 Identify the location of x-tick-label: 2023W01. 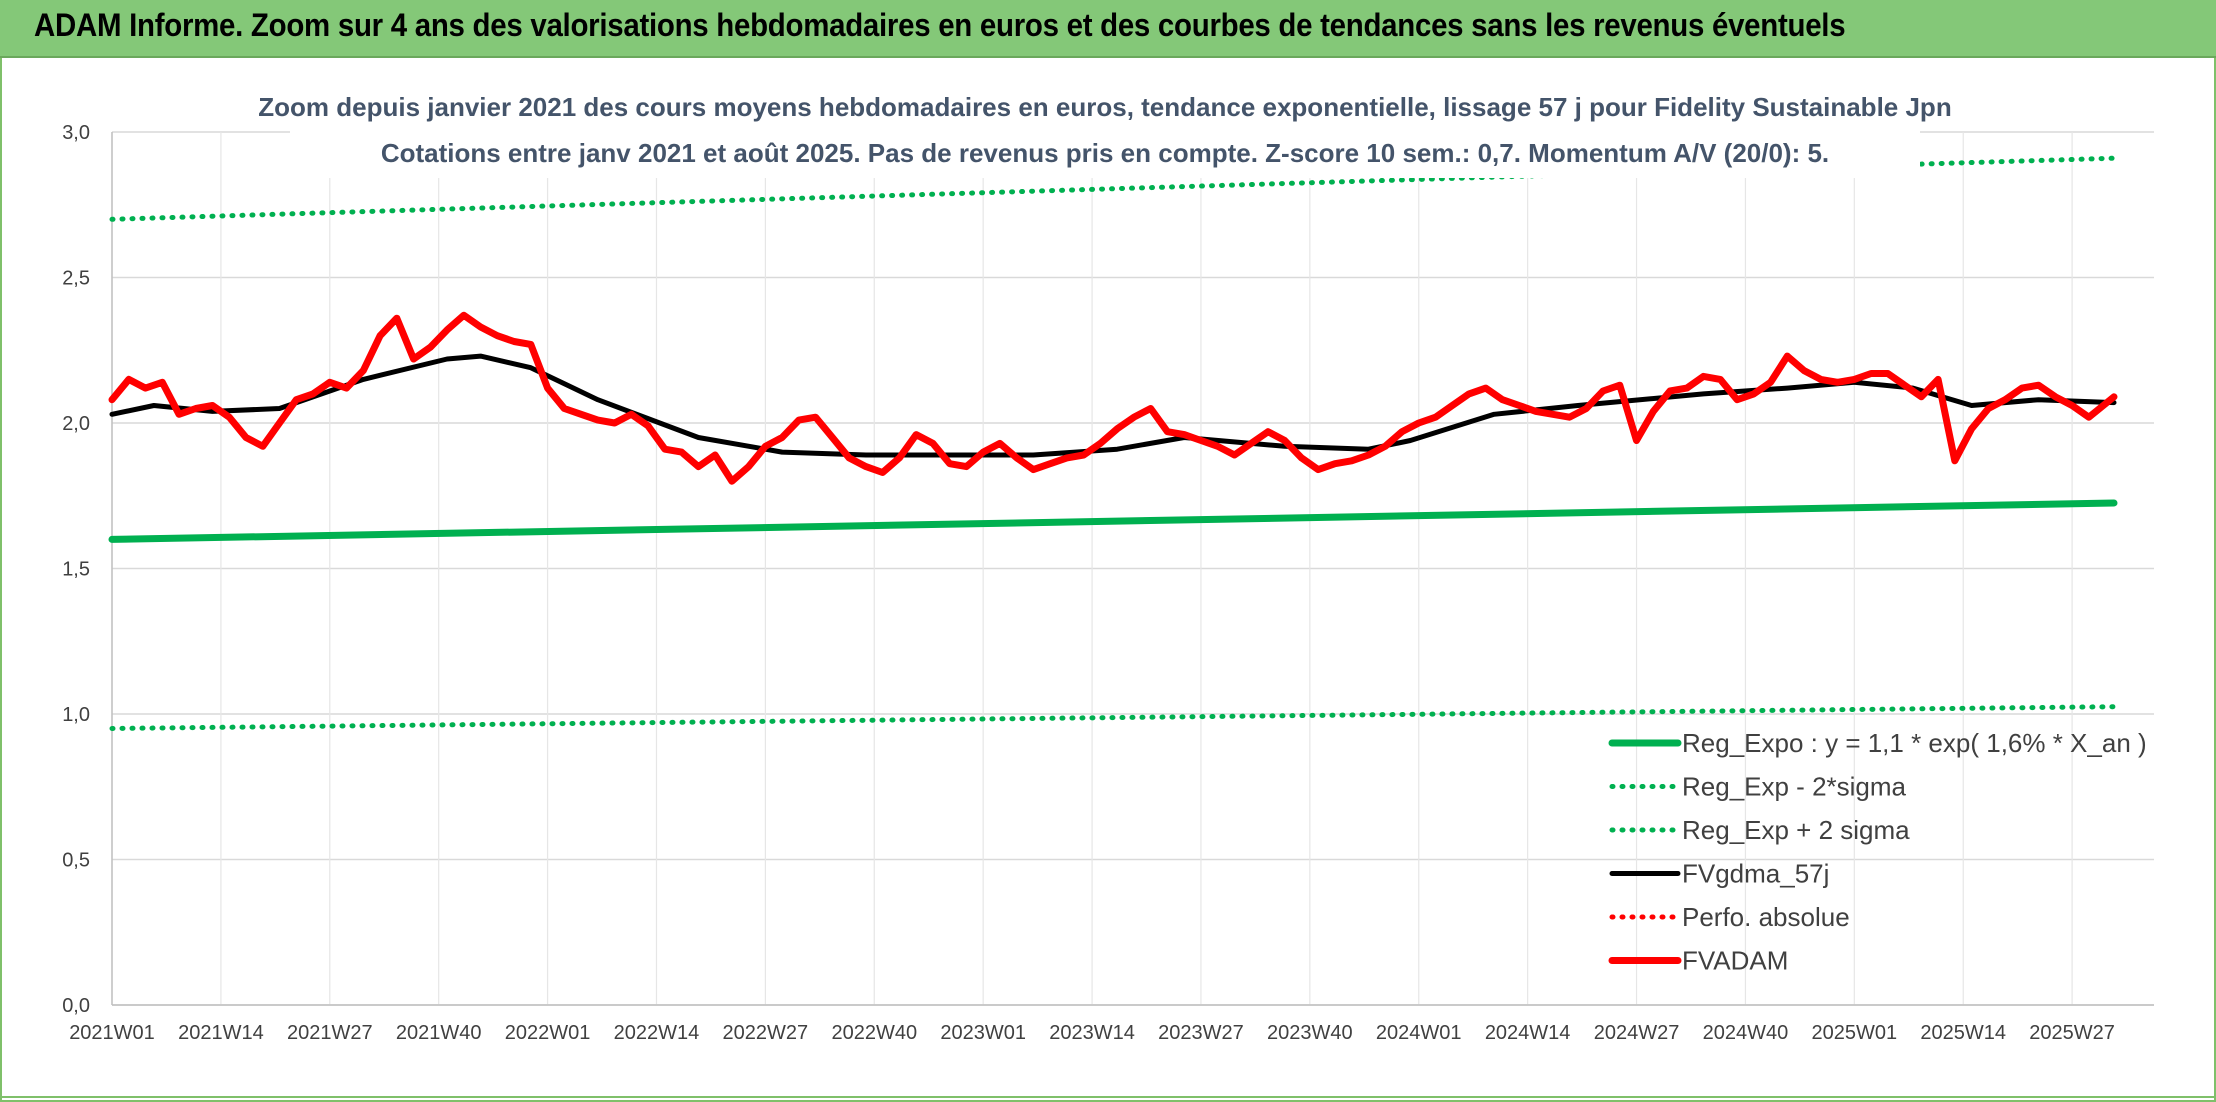
(983, 1033).